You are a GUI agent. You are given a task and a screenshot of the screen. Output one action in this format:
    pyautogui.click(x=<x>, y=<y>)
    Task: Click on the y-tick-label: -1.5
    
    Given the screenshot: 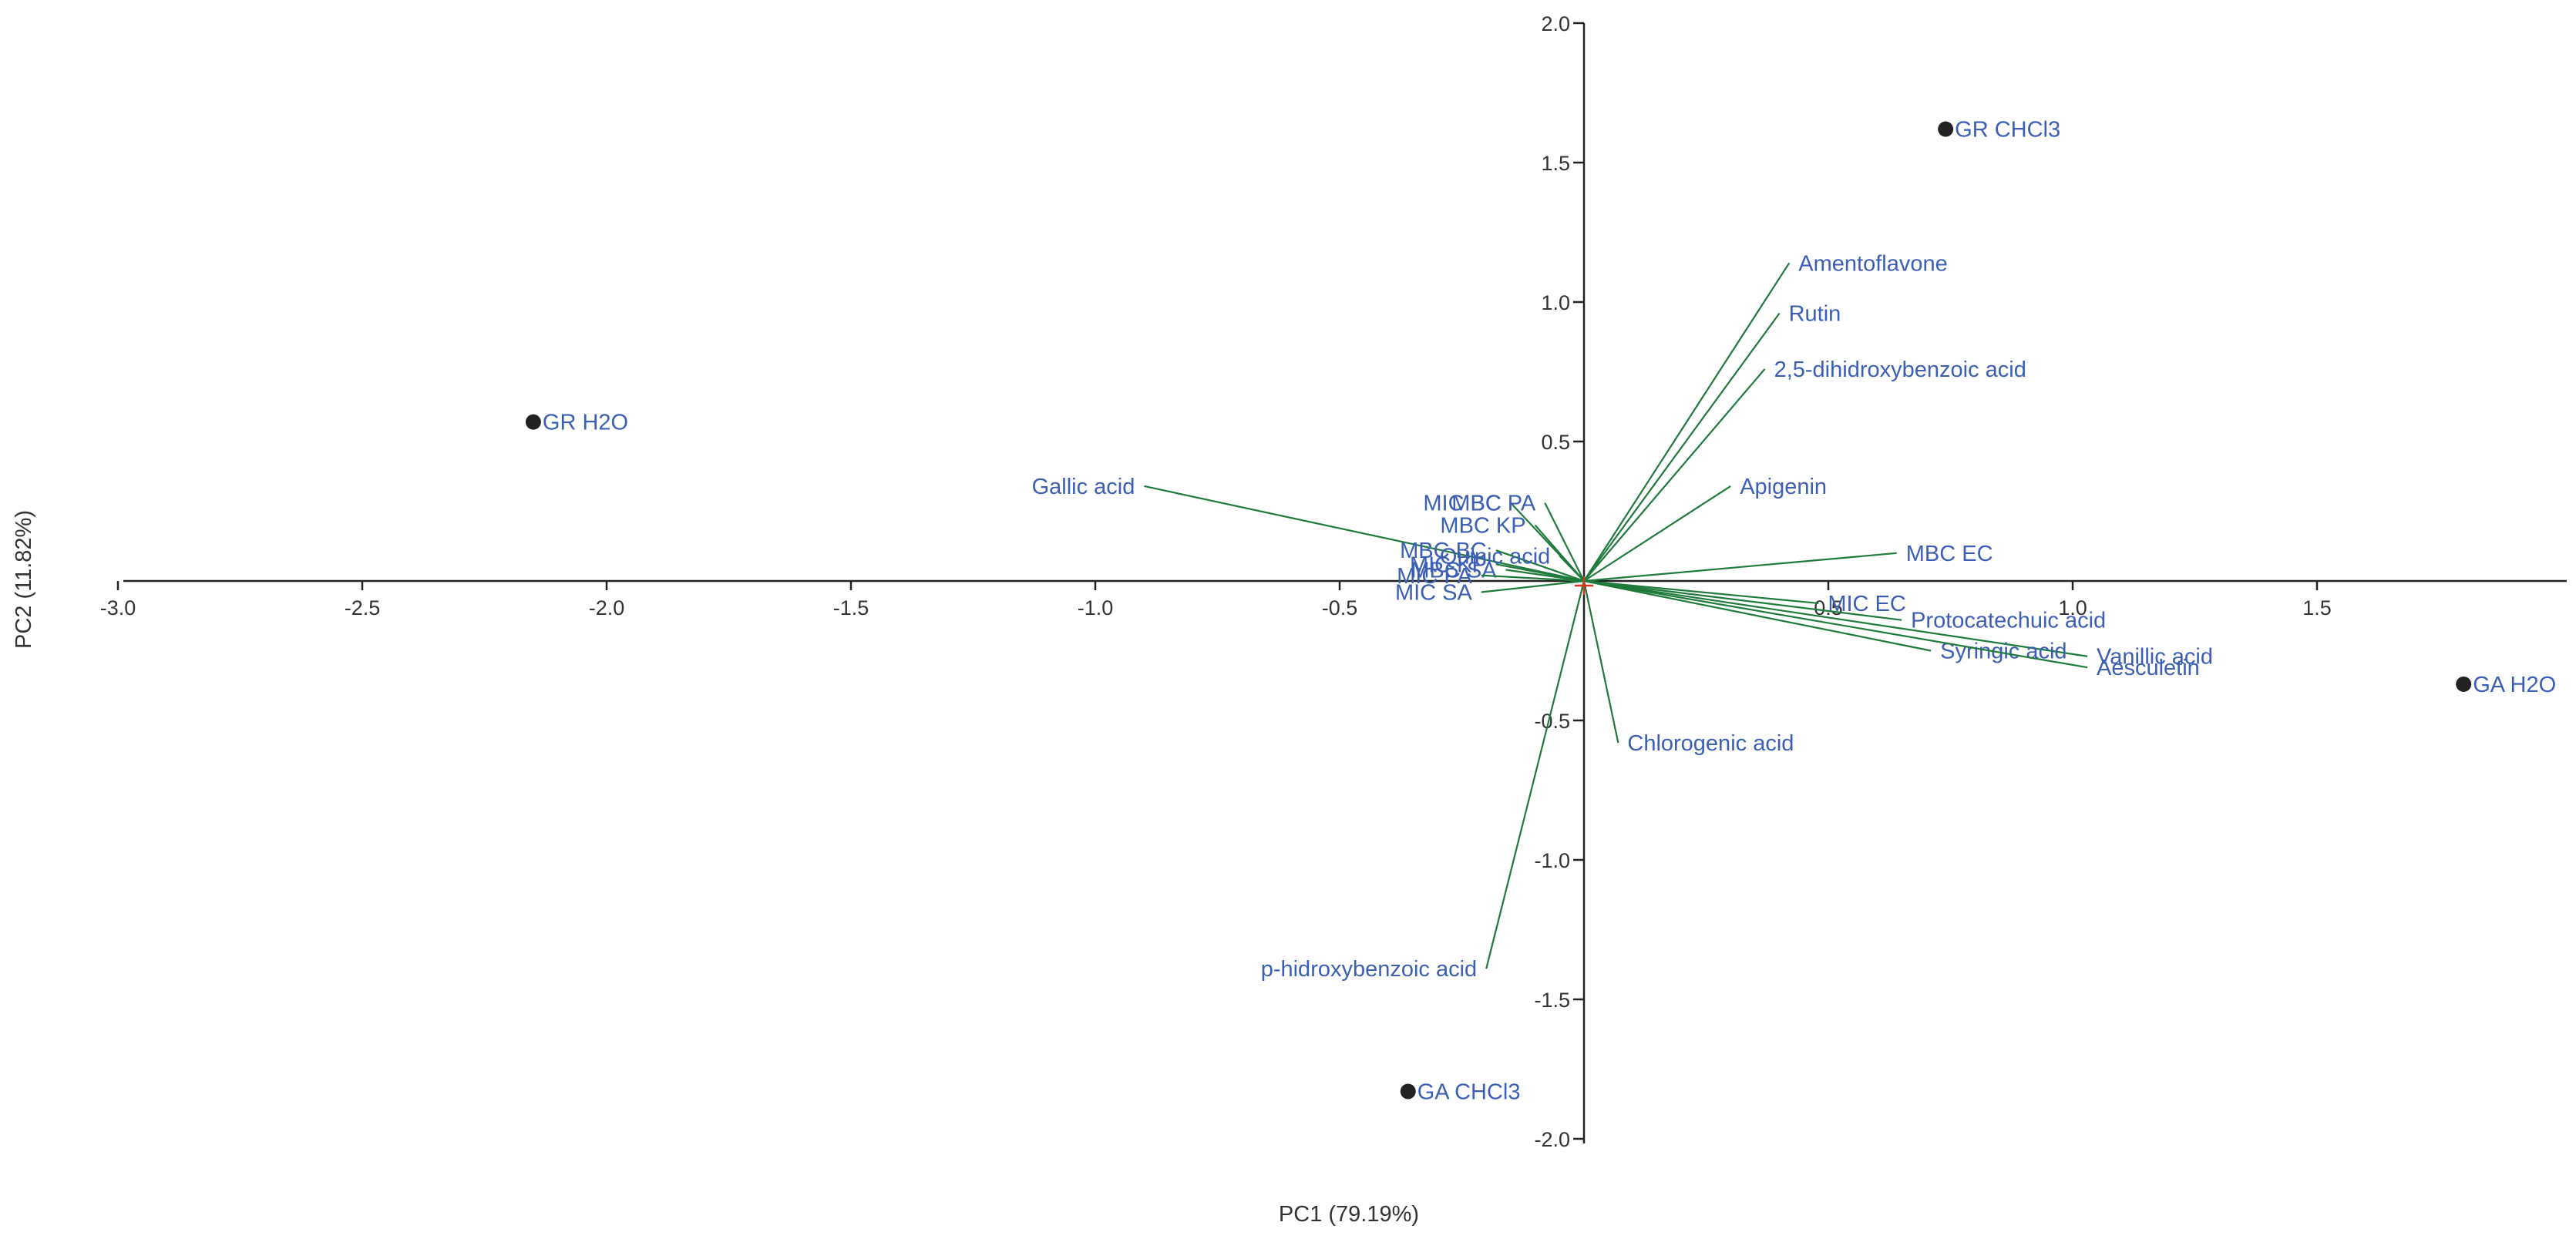 What is the action you would take?
    pyautogui.click(x=1552, y=1001)
    